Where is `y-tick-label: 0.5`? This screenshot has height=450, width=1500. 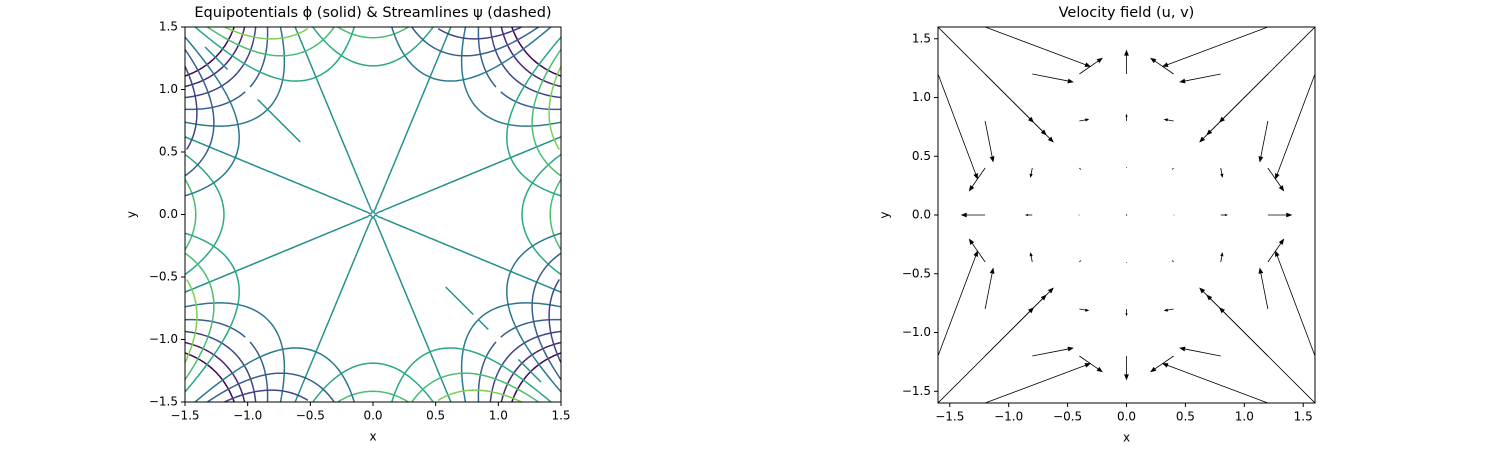 y-tick-label: 0.5 is located at coordinates (168, 152).